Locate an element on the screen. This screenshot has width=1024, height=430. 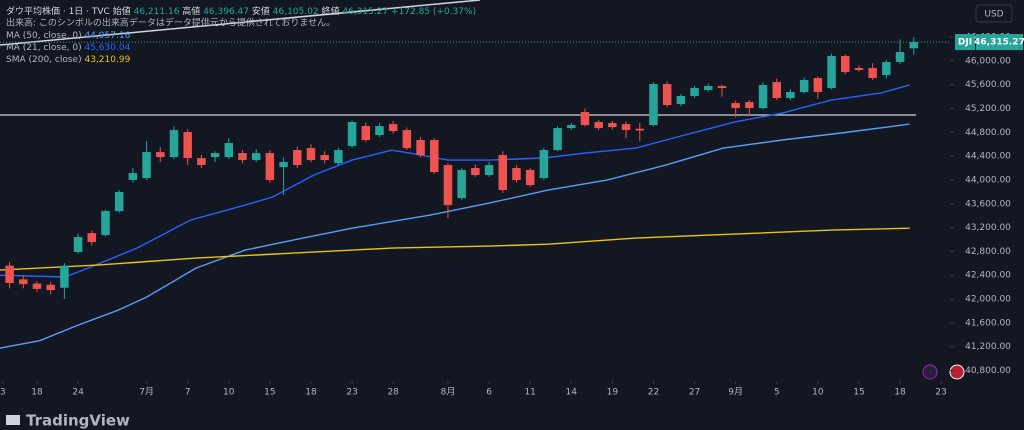
change: +172.85 (+0.37%) is located at coordinates (433, 12).